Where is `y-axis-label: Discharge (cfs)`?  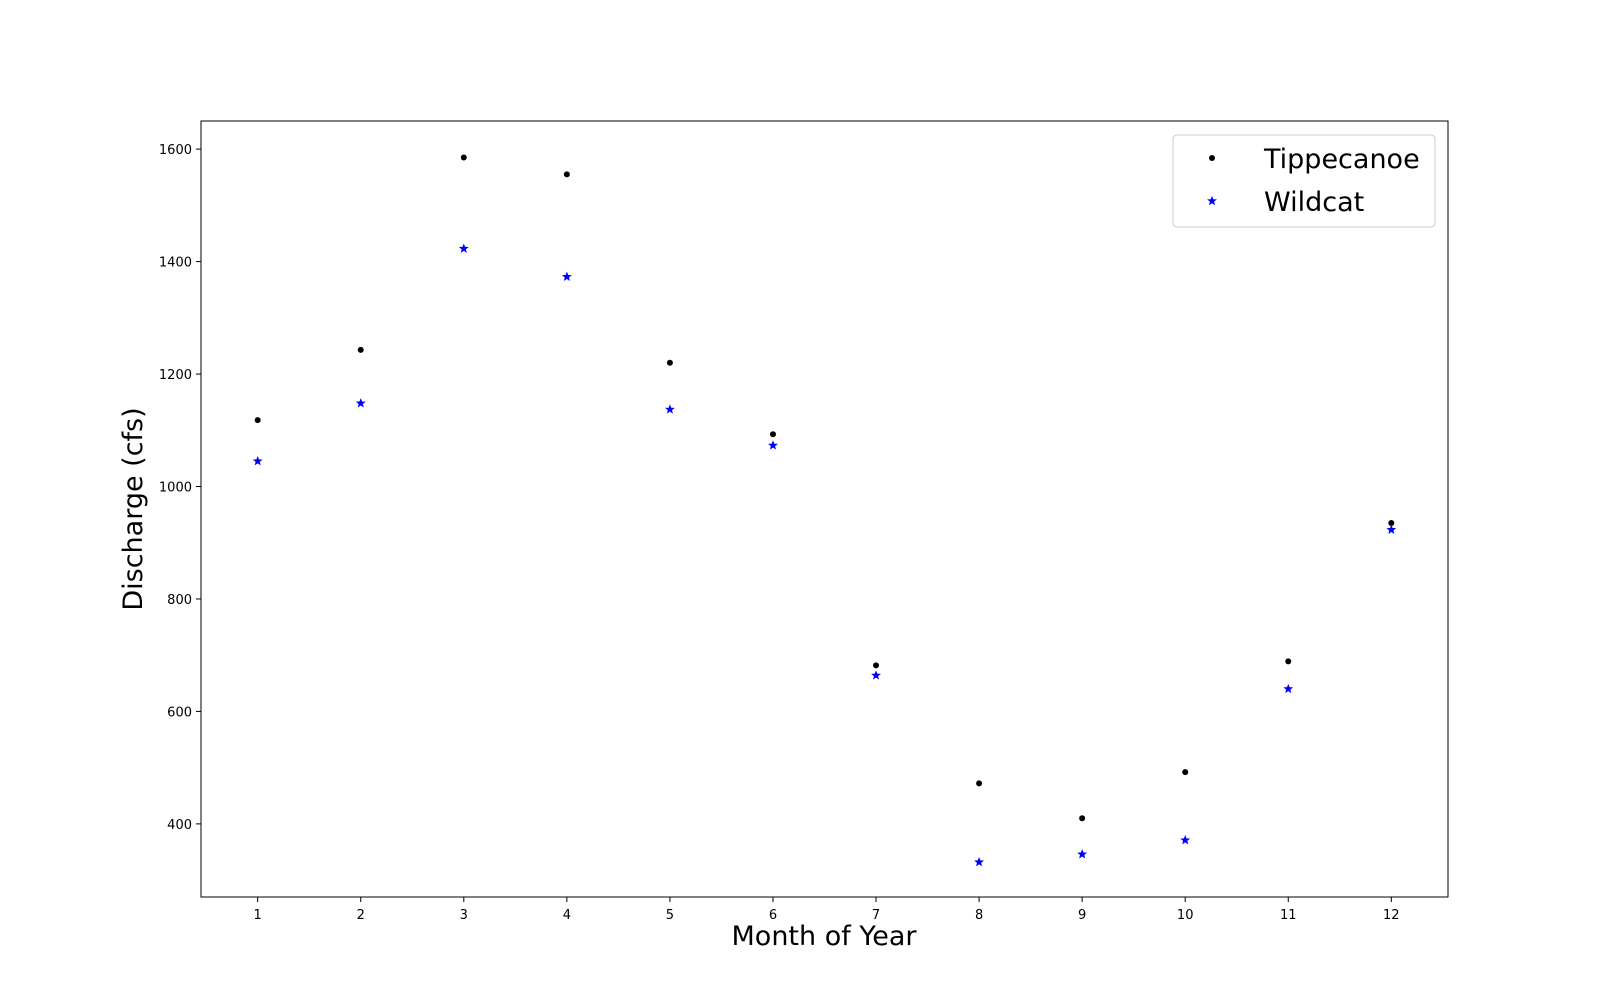
y-axis-label: Discharge (cfs) is located at coordinates (133, 508).